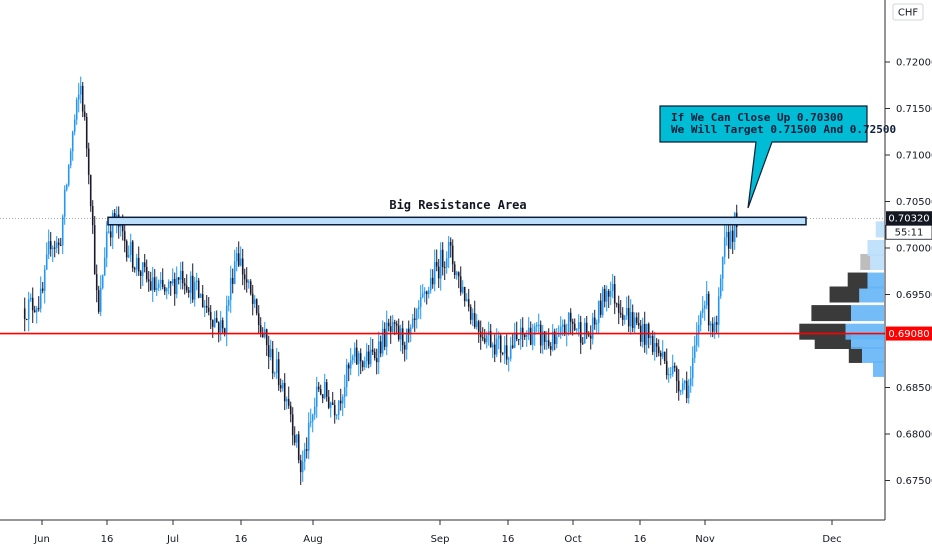 This screenshot has width=932, height=555. I want to click on time-tick-label: Aug, so click(313, 539).